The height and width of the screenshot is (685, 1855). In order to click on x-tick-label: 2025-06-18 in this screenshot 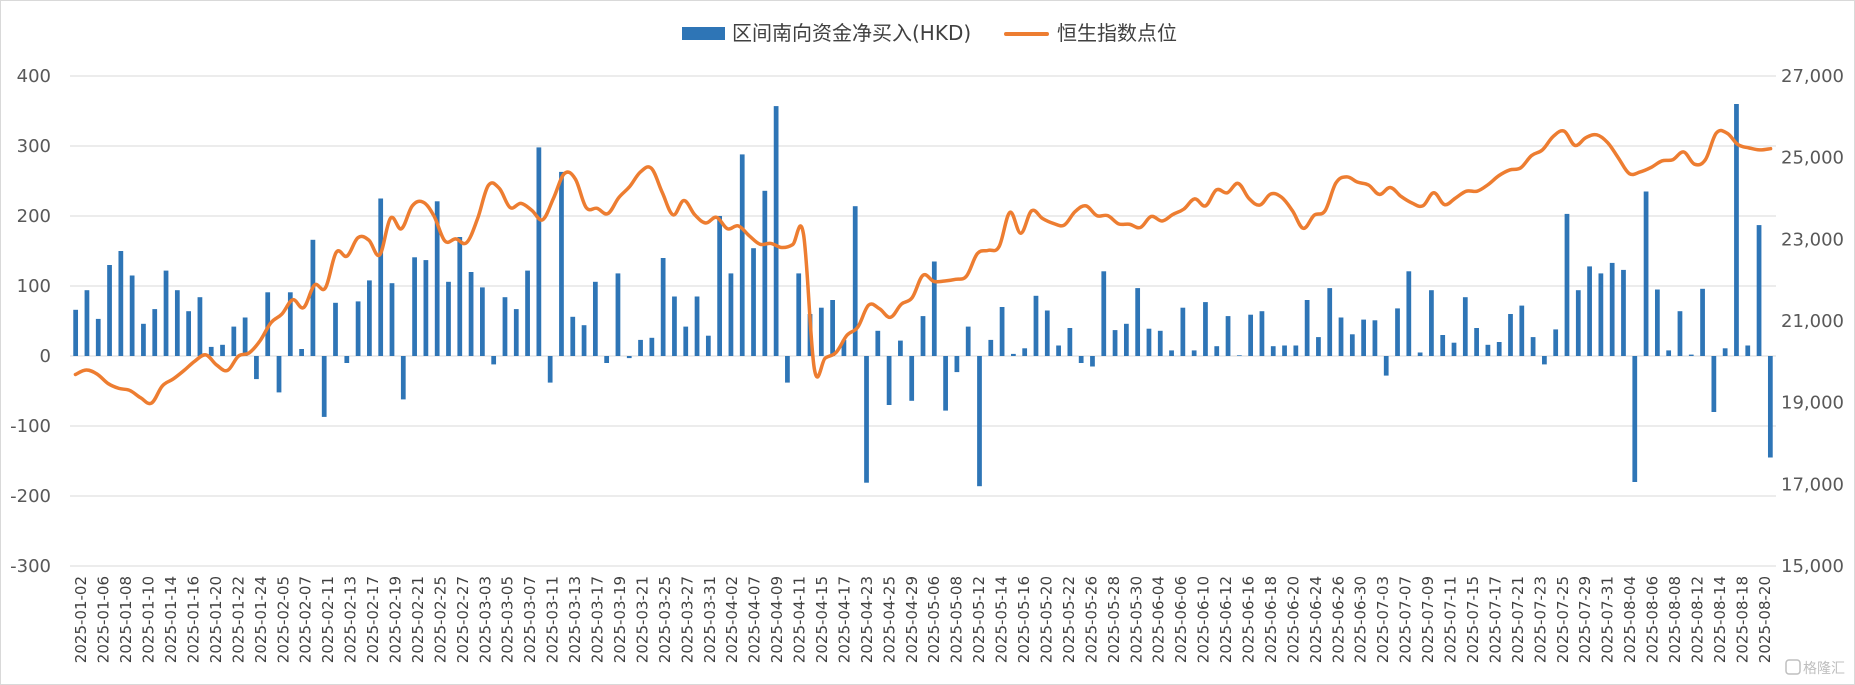, I will do `click(1271, 619)`.